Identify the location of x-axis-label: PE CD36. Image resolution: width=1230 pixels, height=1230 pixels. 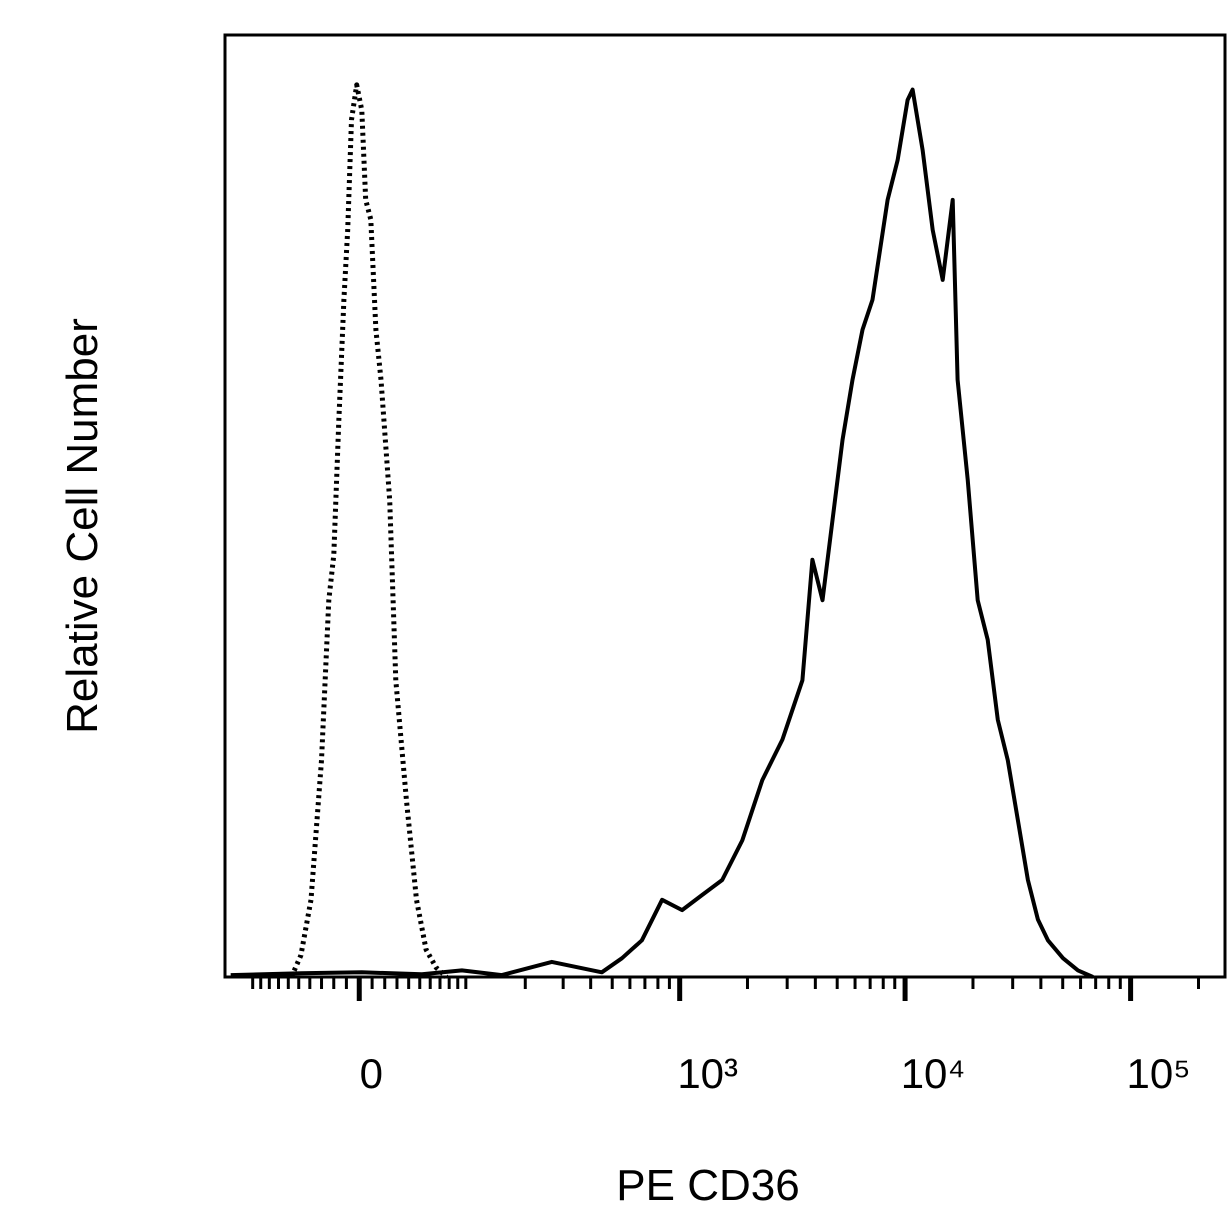
(707, 1185).